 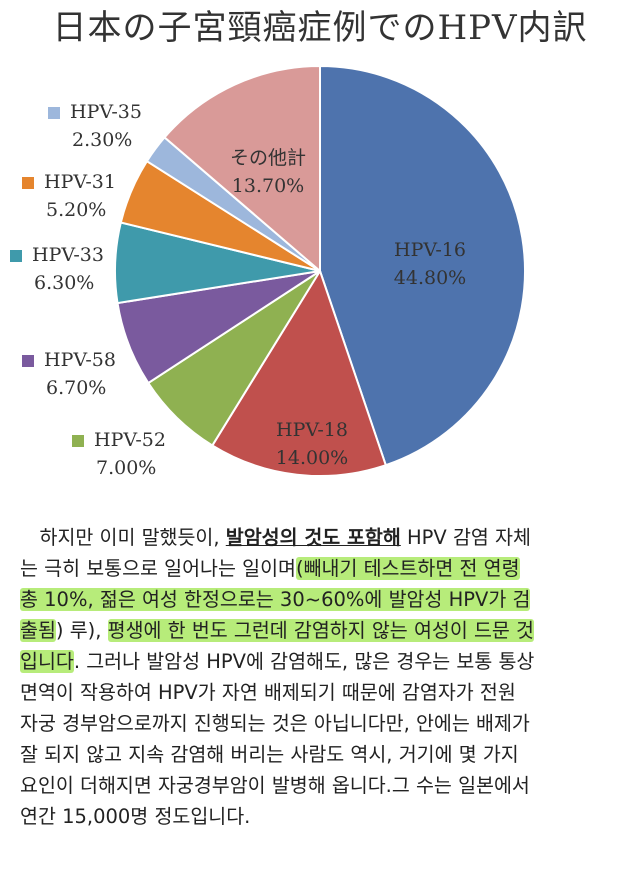 I want to click on text-segment: ) 루),, so click(x=81, y=630).